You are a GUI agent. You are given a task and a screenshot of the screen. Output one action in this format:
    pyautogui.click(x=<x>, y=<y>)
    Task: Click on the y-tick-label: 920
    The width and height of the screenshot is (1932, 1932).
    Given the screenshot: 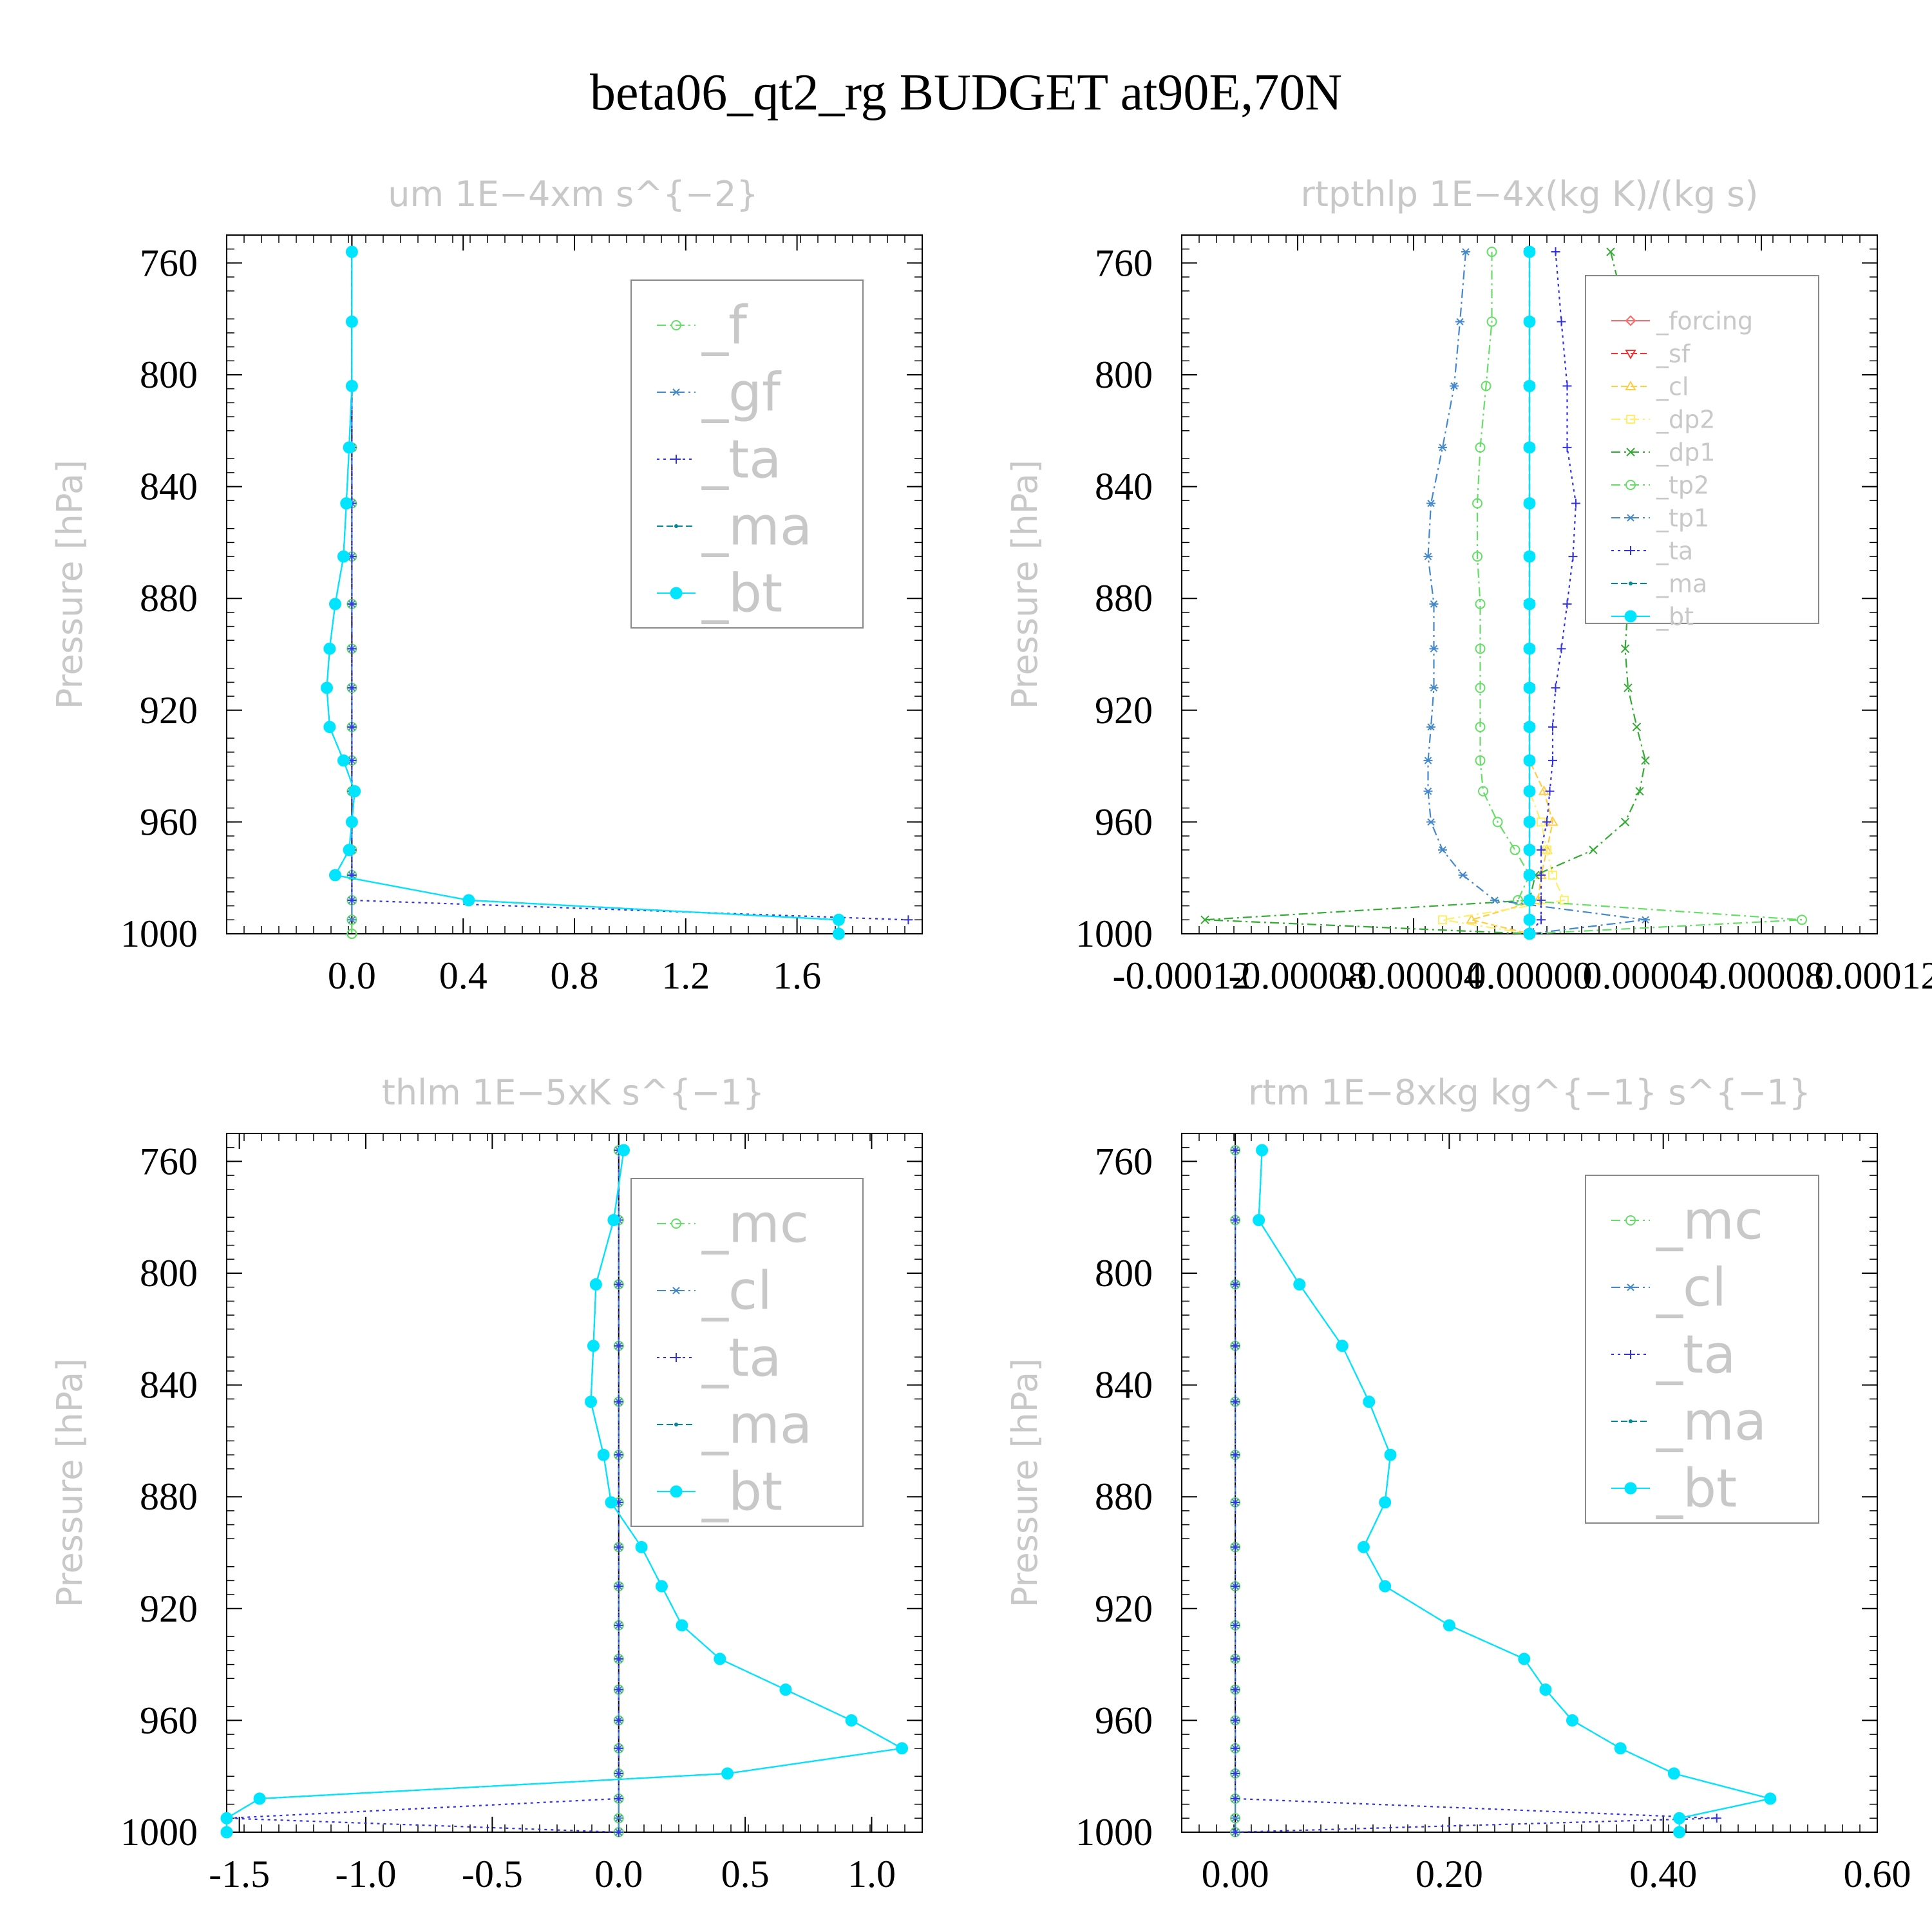 What is the action you would take?
    pyautogui.click(x=169, y=711)
    